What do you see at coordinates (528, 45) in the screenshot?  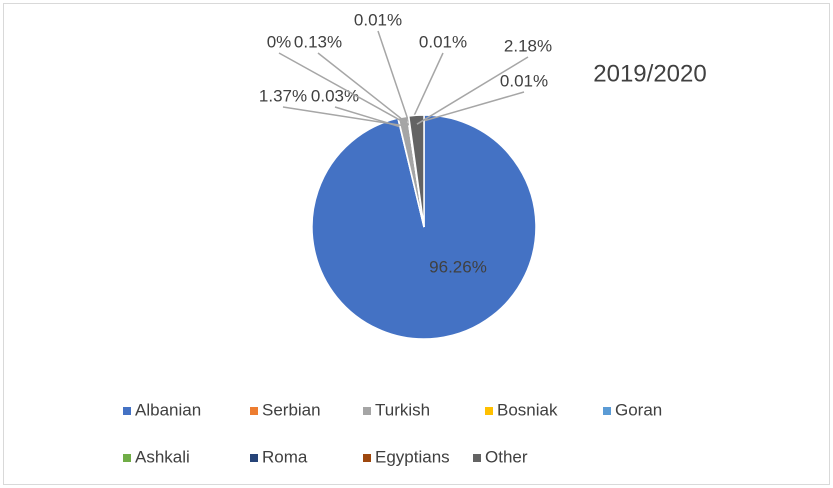 I see `data-label: 2.18%` at bounding box center [528, 45].